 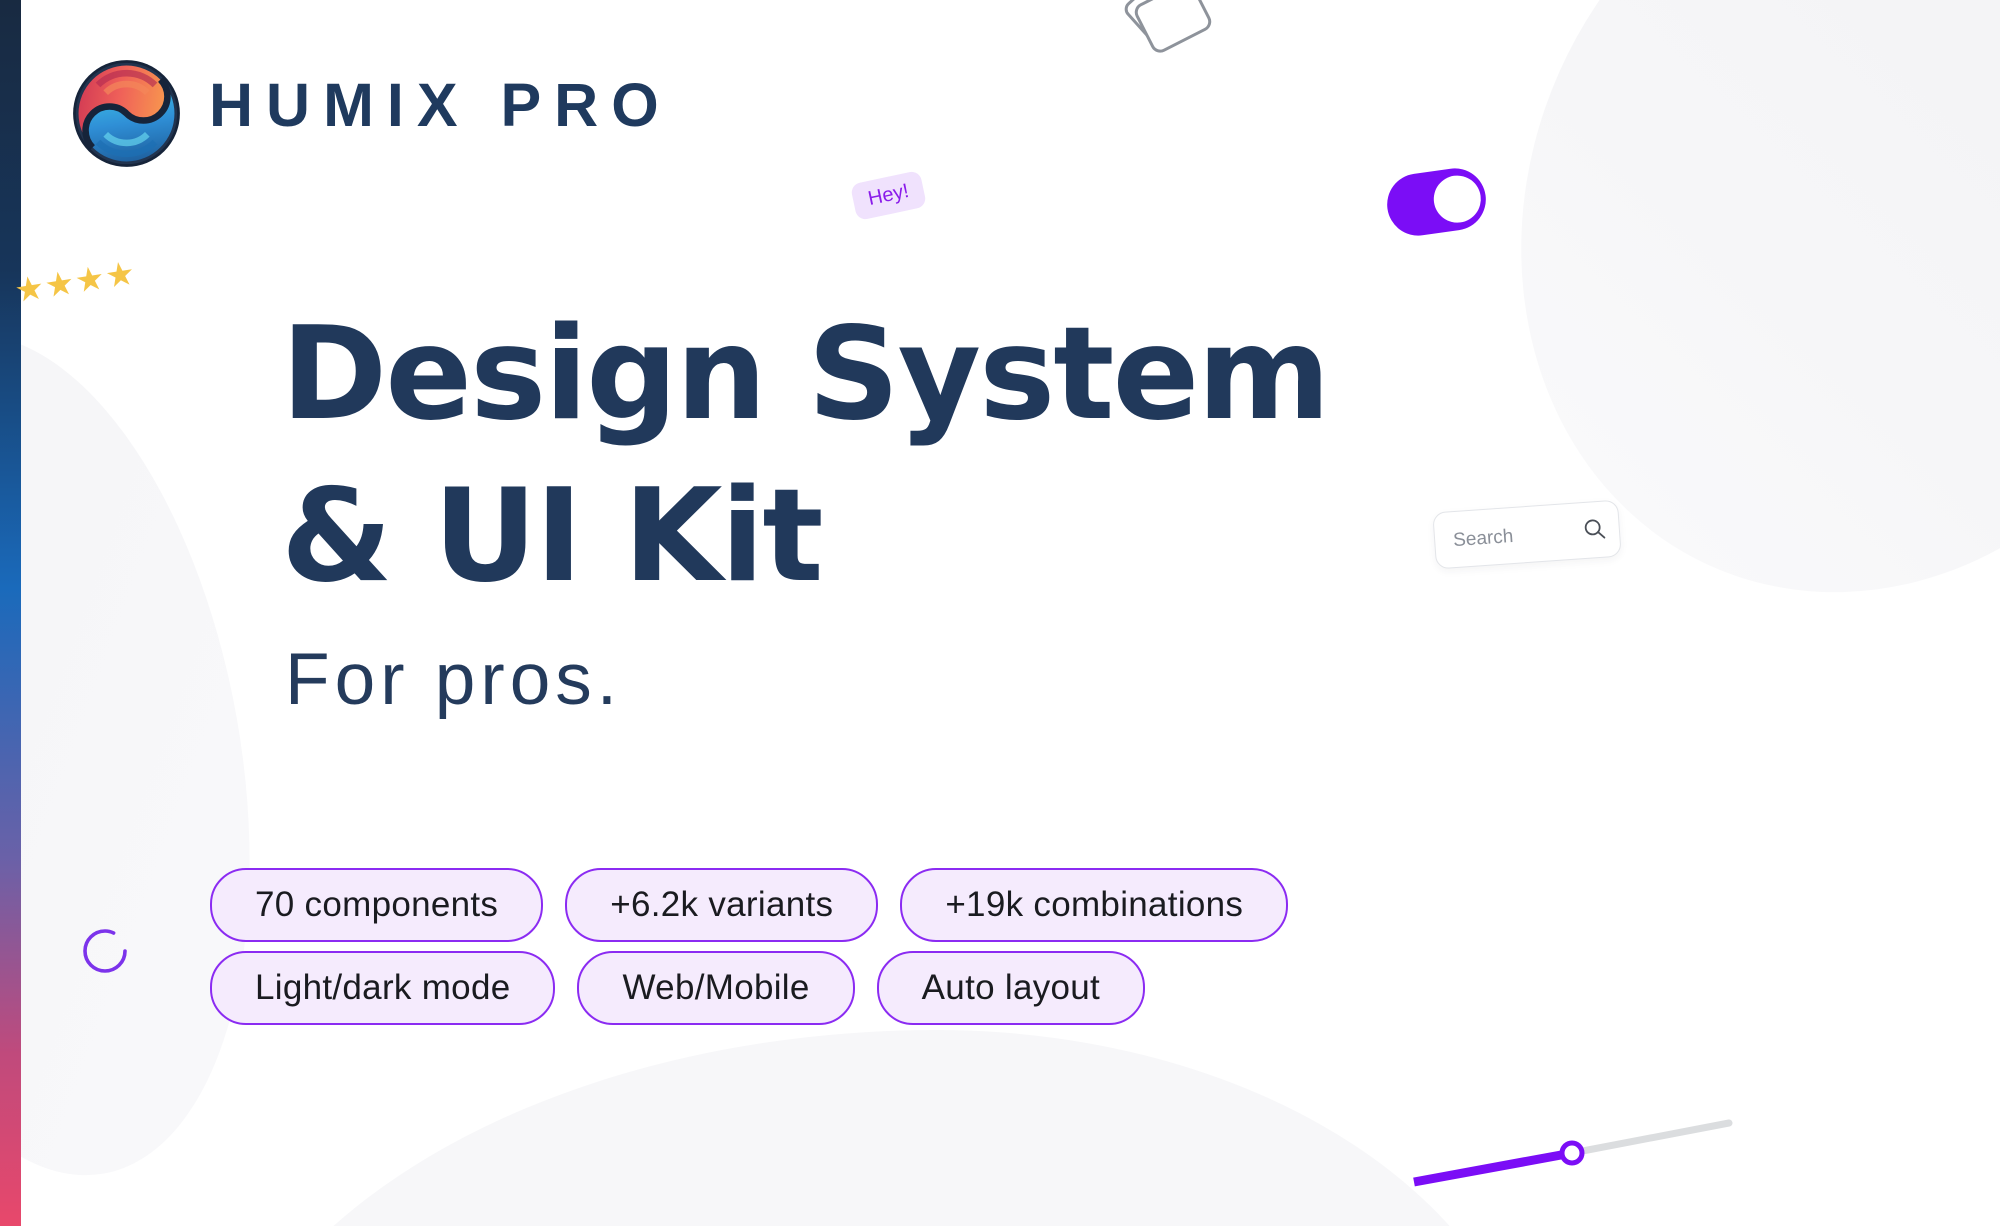 What do you see at coordinates (126, 113) in the screenshot?
I see `humix-logo-icon` at bounding box center [126, 113].